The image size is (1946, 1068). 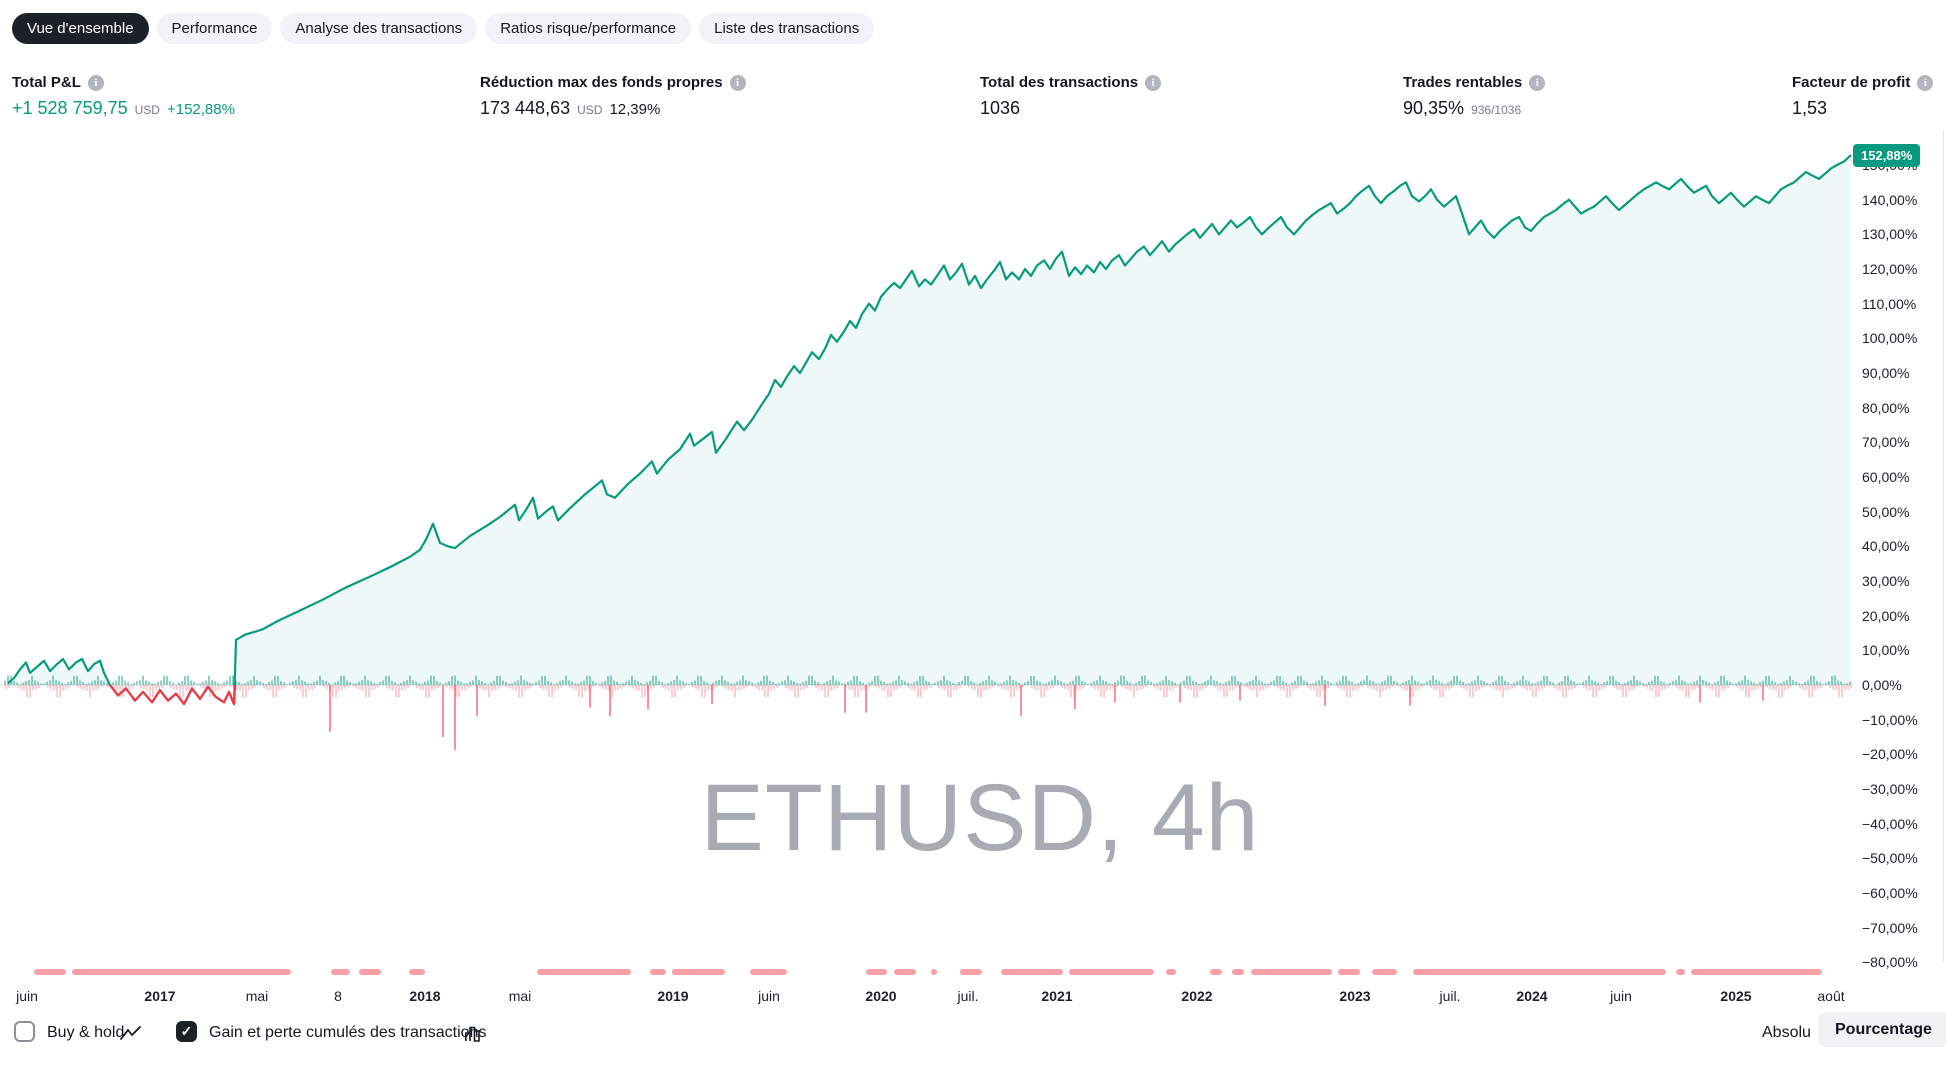 What do you see at coordinates (1736, 996) in the screenshot?
I see `x-axis-tick: 2025` at bounding box center [1736, 996].